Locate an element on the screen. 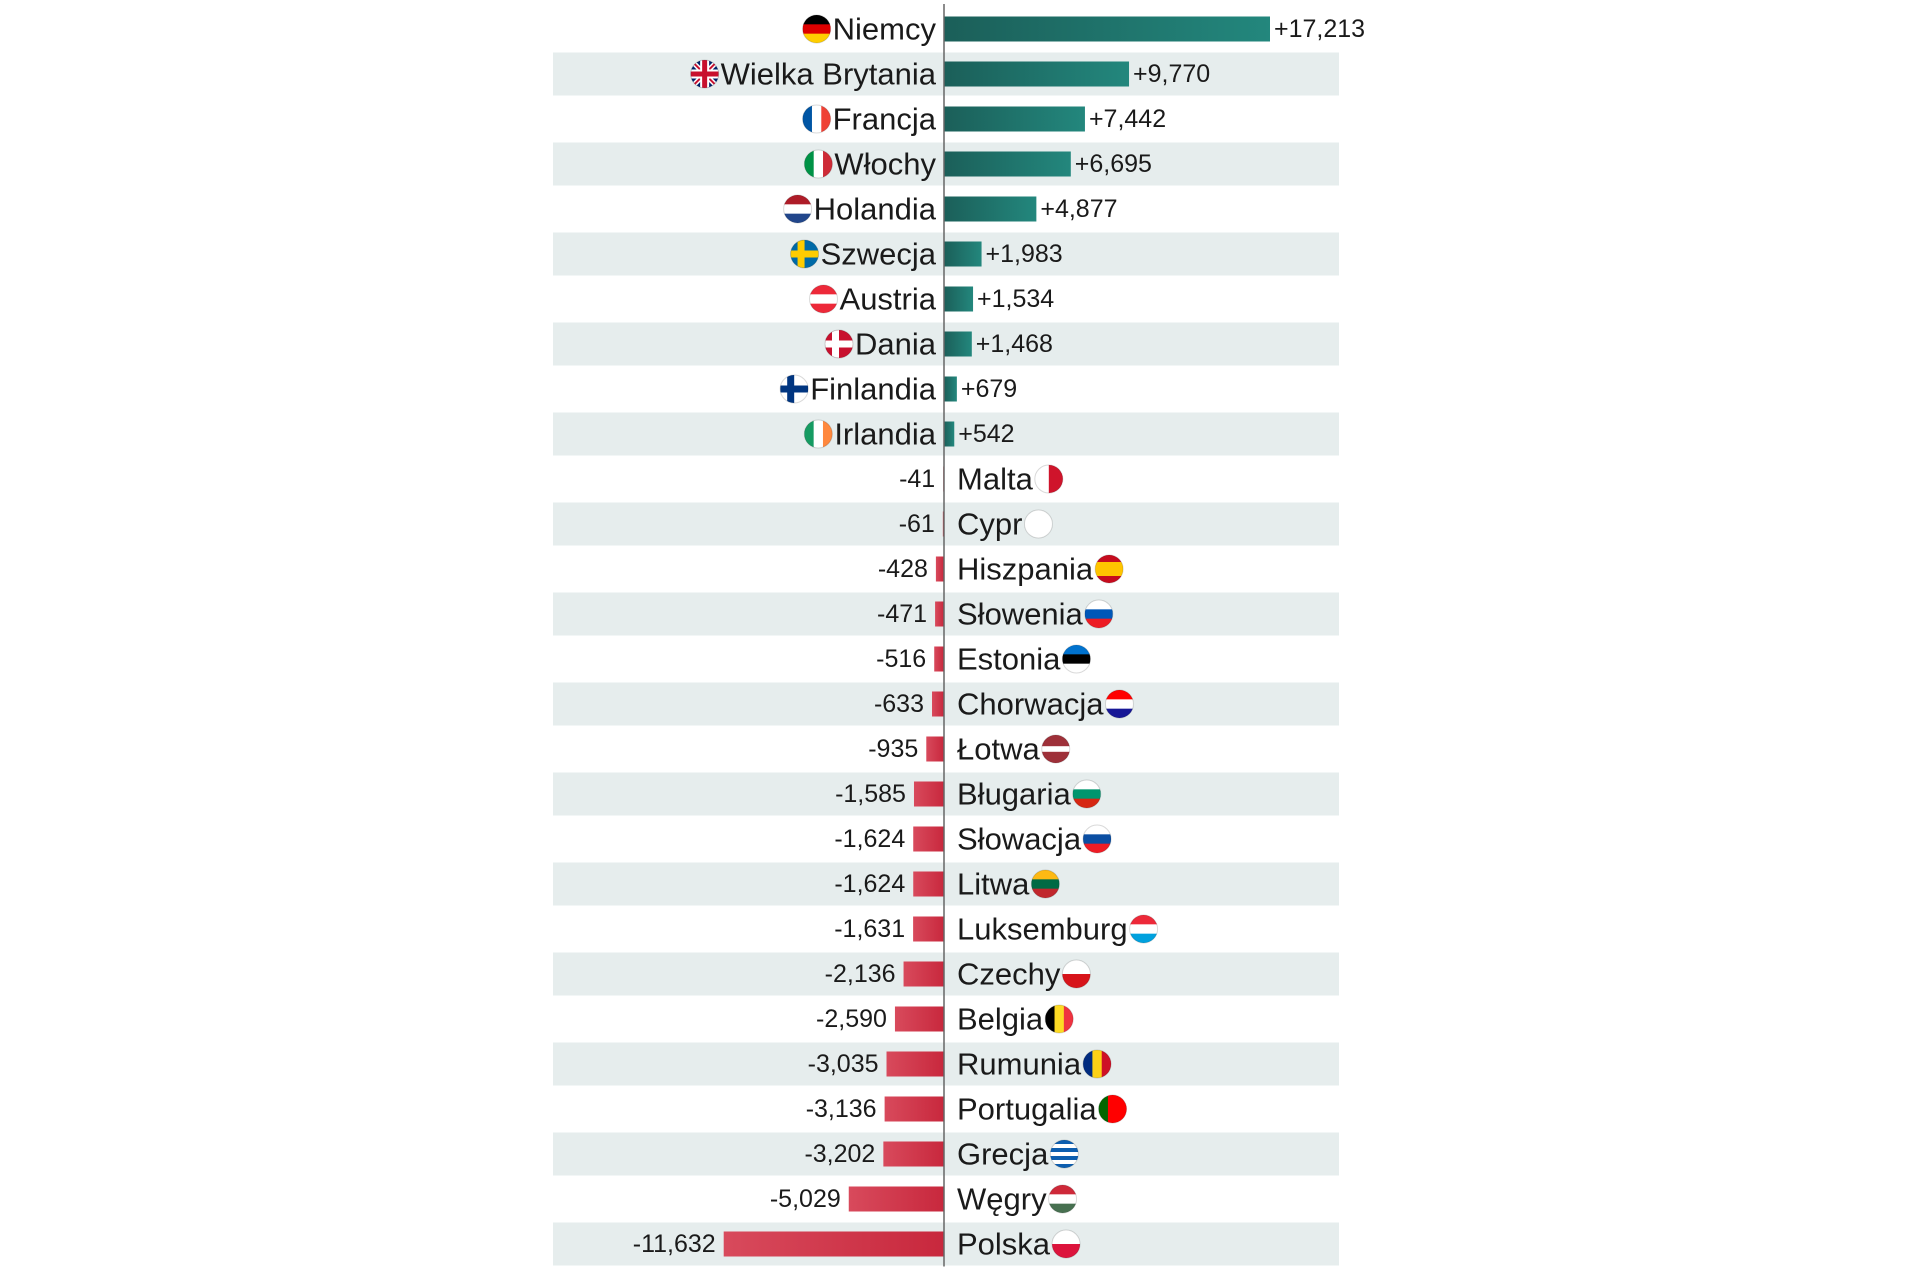 Image resolution: width=1920 pixels, height=1280 pixels. value-label: -2,590 is located at coordinates (851, 1019).